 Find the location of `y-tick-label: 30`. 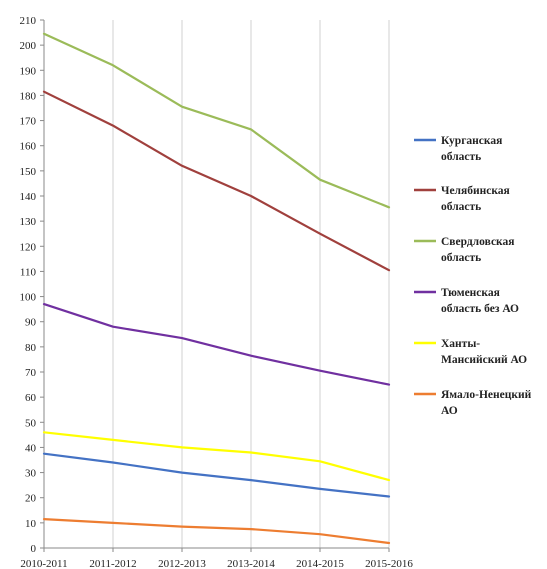

y-tick-label: 30 is located at coordinates (31, 474).